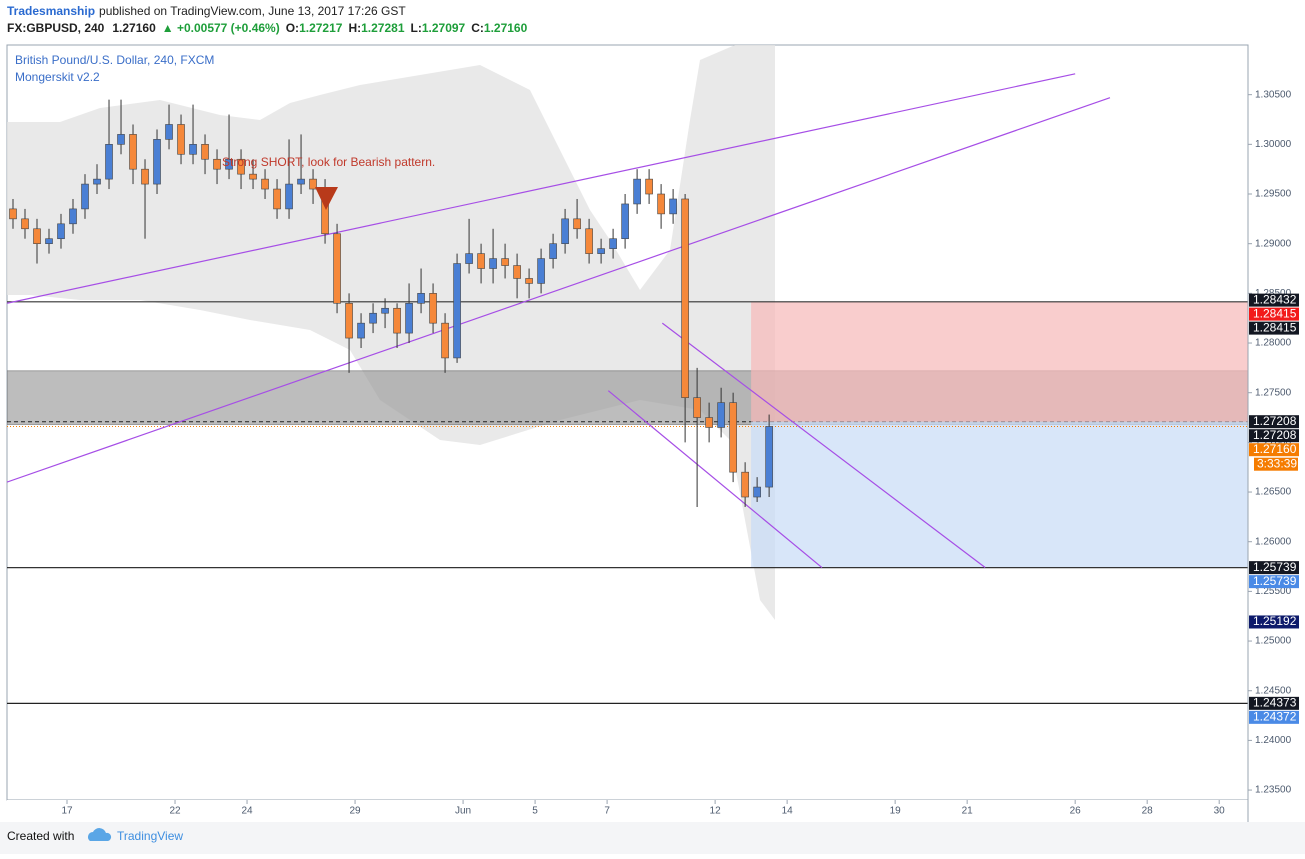  I want to click on price-label: 1.28415, so click(1275, 313).